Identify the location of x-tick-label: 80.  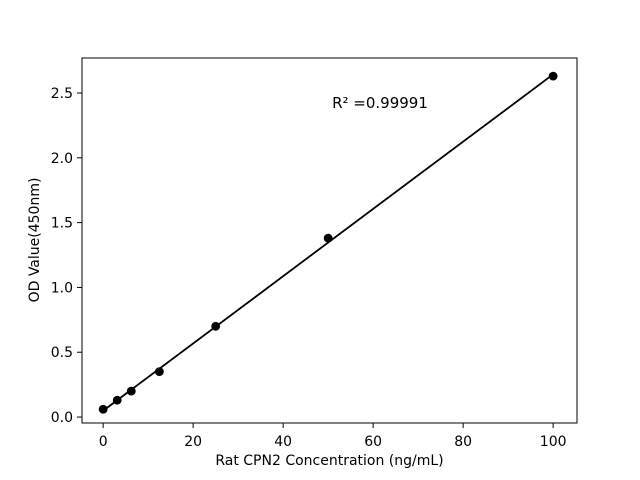
(463, 442).